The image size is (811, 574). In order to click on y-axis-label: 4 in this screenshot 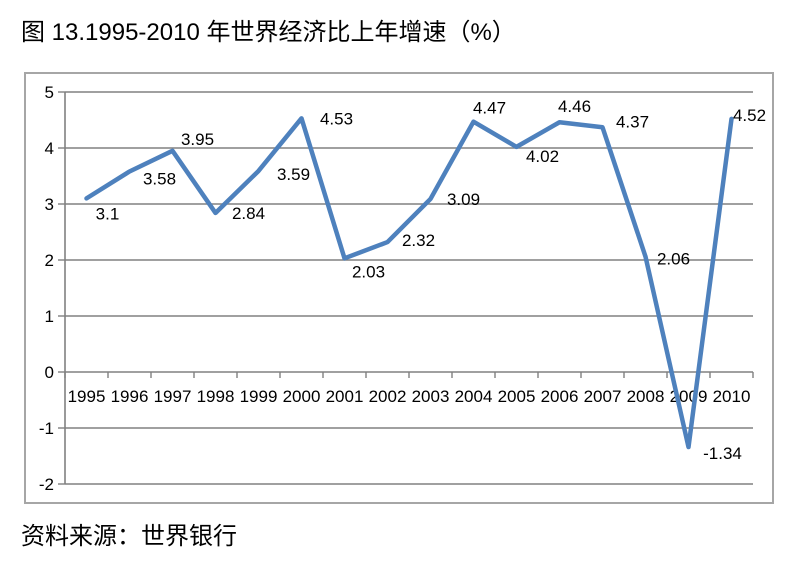, I will do `click(49, 148)`.